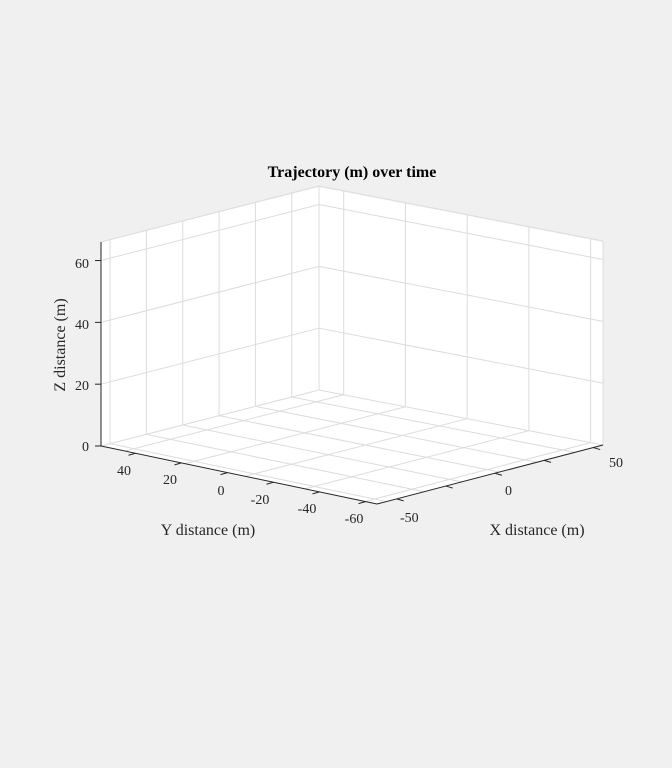  I want to click on chart-title: Trajectory (m) over time, so click(352, 172).